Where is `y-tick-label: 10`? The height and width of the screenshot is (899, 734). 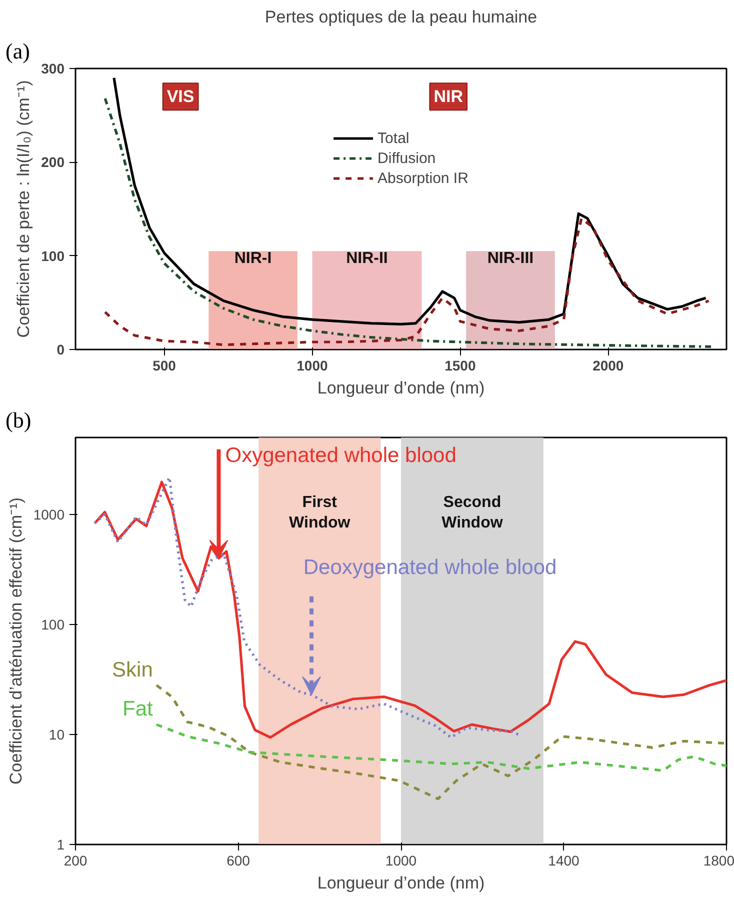
y-tick-label: 10 is located at coordinates (56, 734).